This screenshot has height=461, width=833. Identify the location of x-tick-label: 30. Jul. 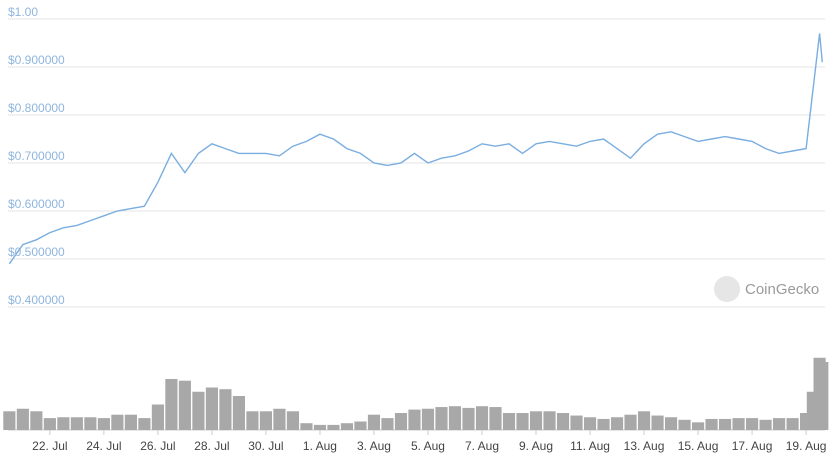
(265, 446).